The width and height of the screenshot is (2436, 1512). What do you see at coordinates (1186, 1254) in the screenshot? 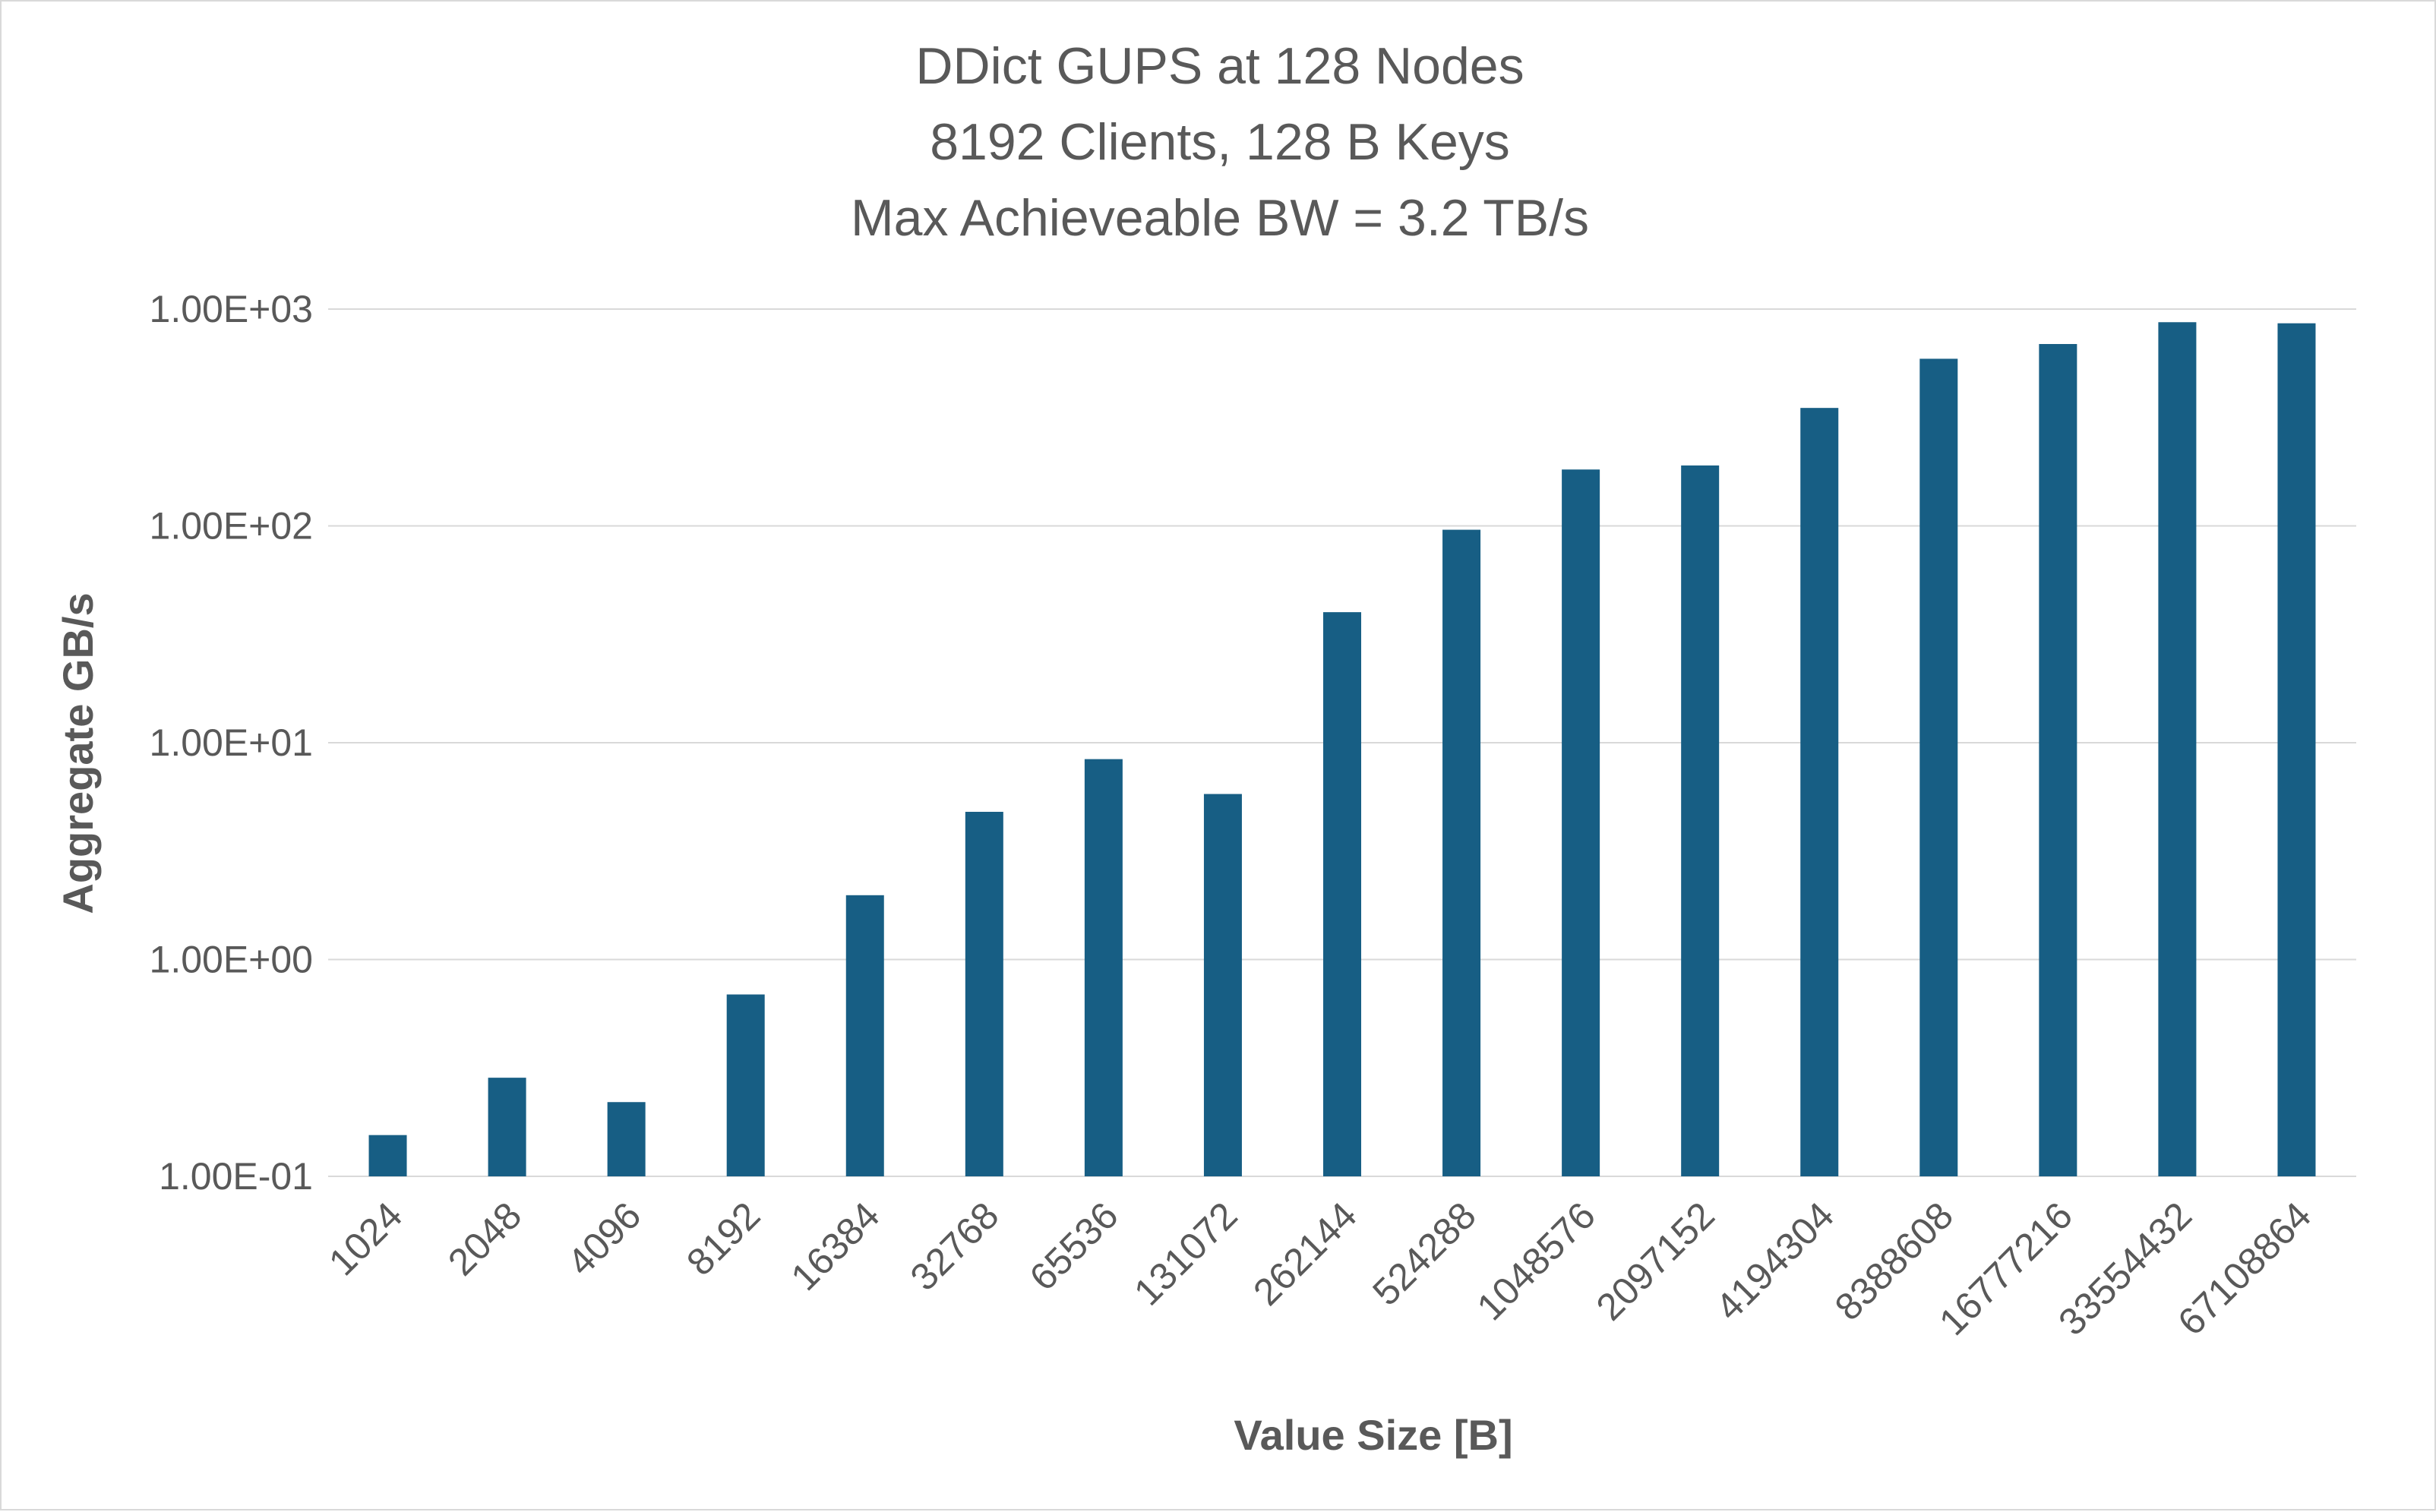
I see `x-tick-label: 131072` at bounding box center [1186, 1254].